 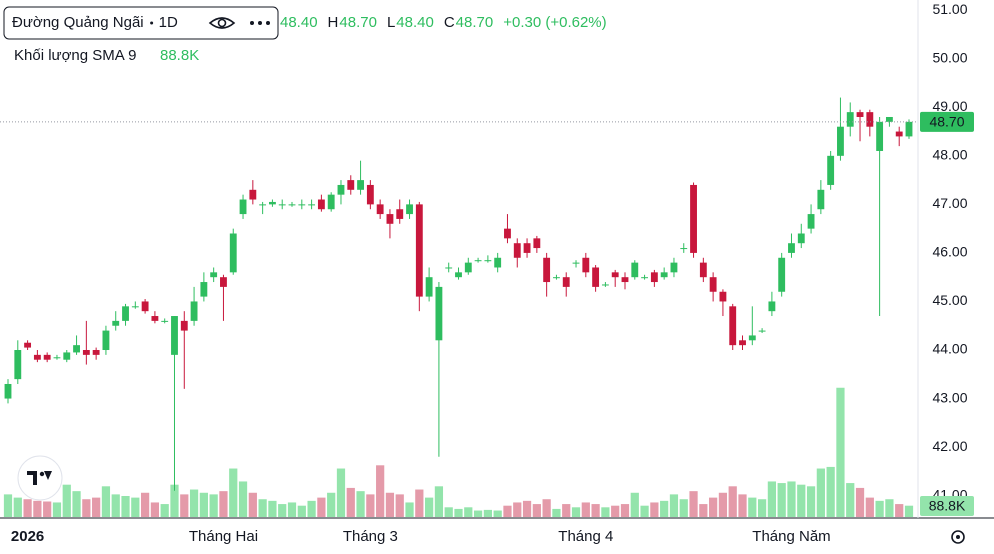 What do you see at coordinates (223, 536) in the screenshot?
I see `x-tick-label: Tháng Hai` at bounding box center [223, 536].